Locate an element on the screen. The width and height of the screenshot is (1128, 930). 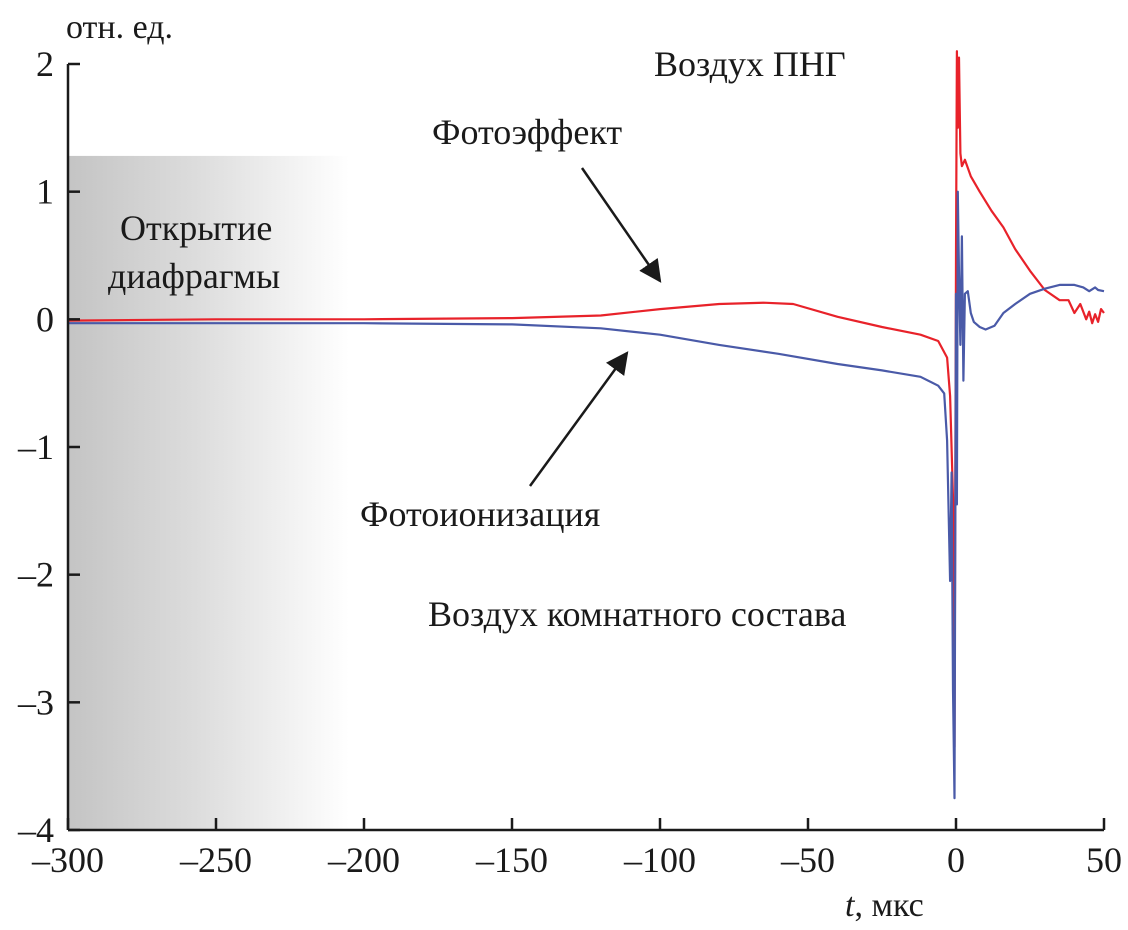
x-tick-label: –100 is located at coordinates (659, 860).